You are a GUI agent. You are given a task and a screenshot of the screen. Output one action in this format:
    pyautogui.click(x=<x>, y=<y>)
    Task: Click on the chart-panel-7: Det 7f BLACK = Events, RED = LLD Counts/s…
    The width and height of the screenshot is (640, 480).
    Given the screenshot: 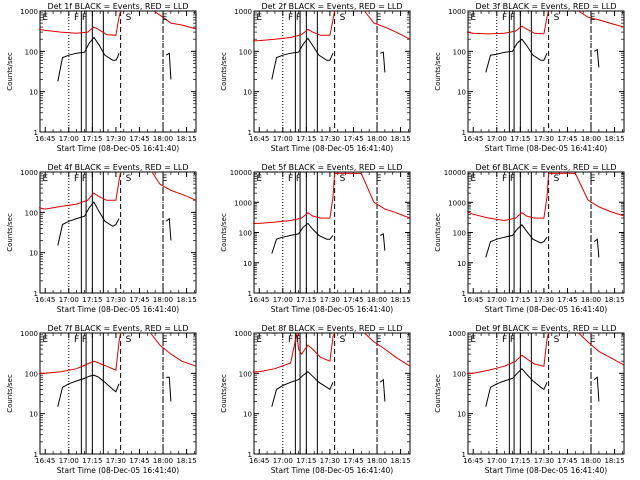 What is the action you would take?
    pyautogui.click(x=101, y=399)
    